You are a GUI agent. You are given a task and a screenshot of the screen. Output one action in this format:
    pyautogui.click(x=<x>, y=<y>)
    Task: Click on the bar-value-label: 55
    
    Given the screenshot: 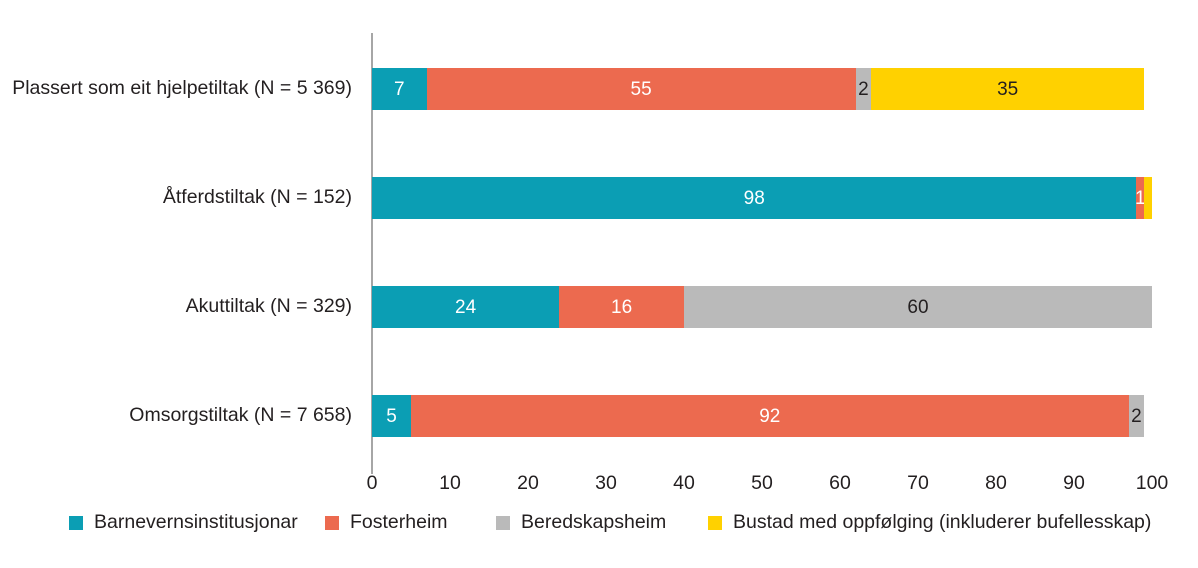 What is the action you would take?
    pyautogui.click(x=641, y=89)
    